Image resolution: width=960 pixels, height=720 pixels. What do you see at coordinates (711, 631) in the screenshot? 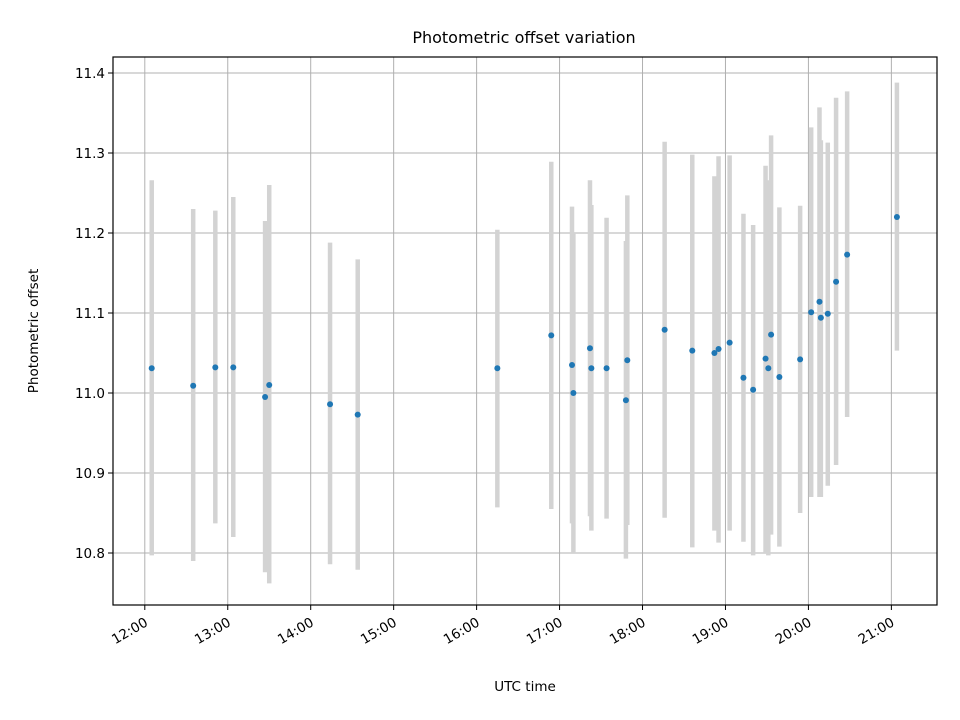
I see `x-tick-label: 19:00` at bounding box center [711, 631].